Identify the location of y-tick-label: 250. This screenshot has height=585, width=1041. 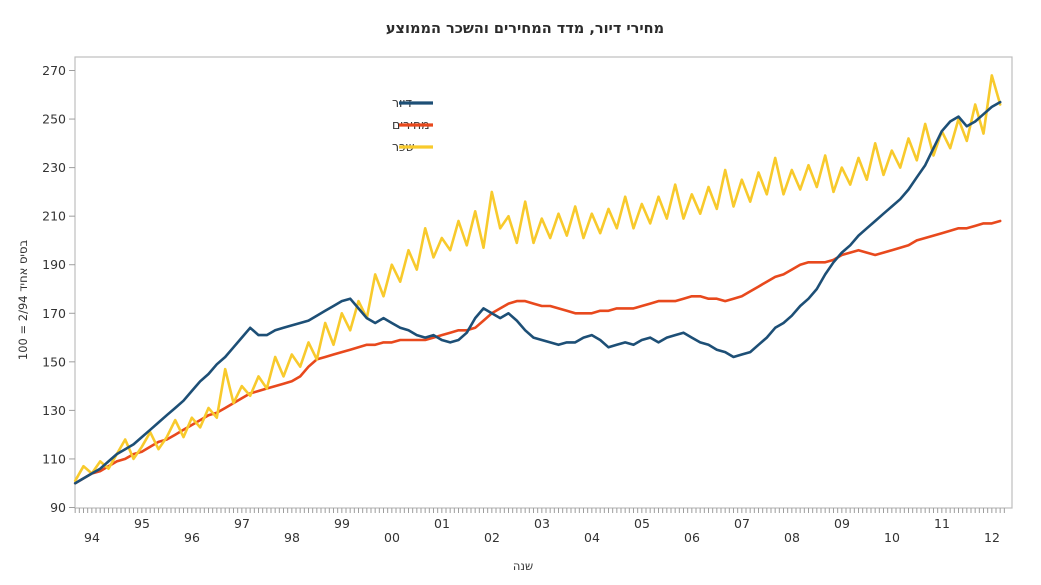
(54, 119).